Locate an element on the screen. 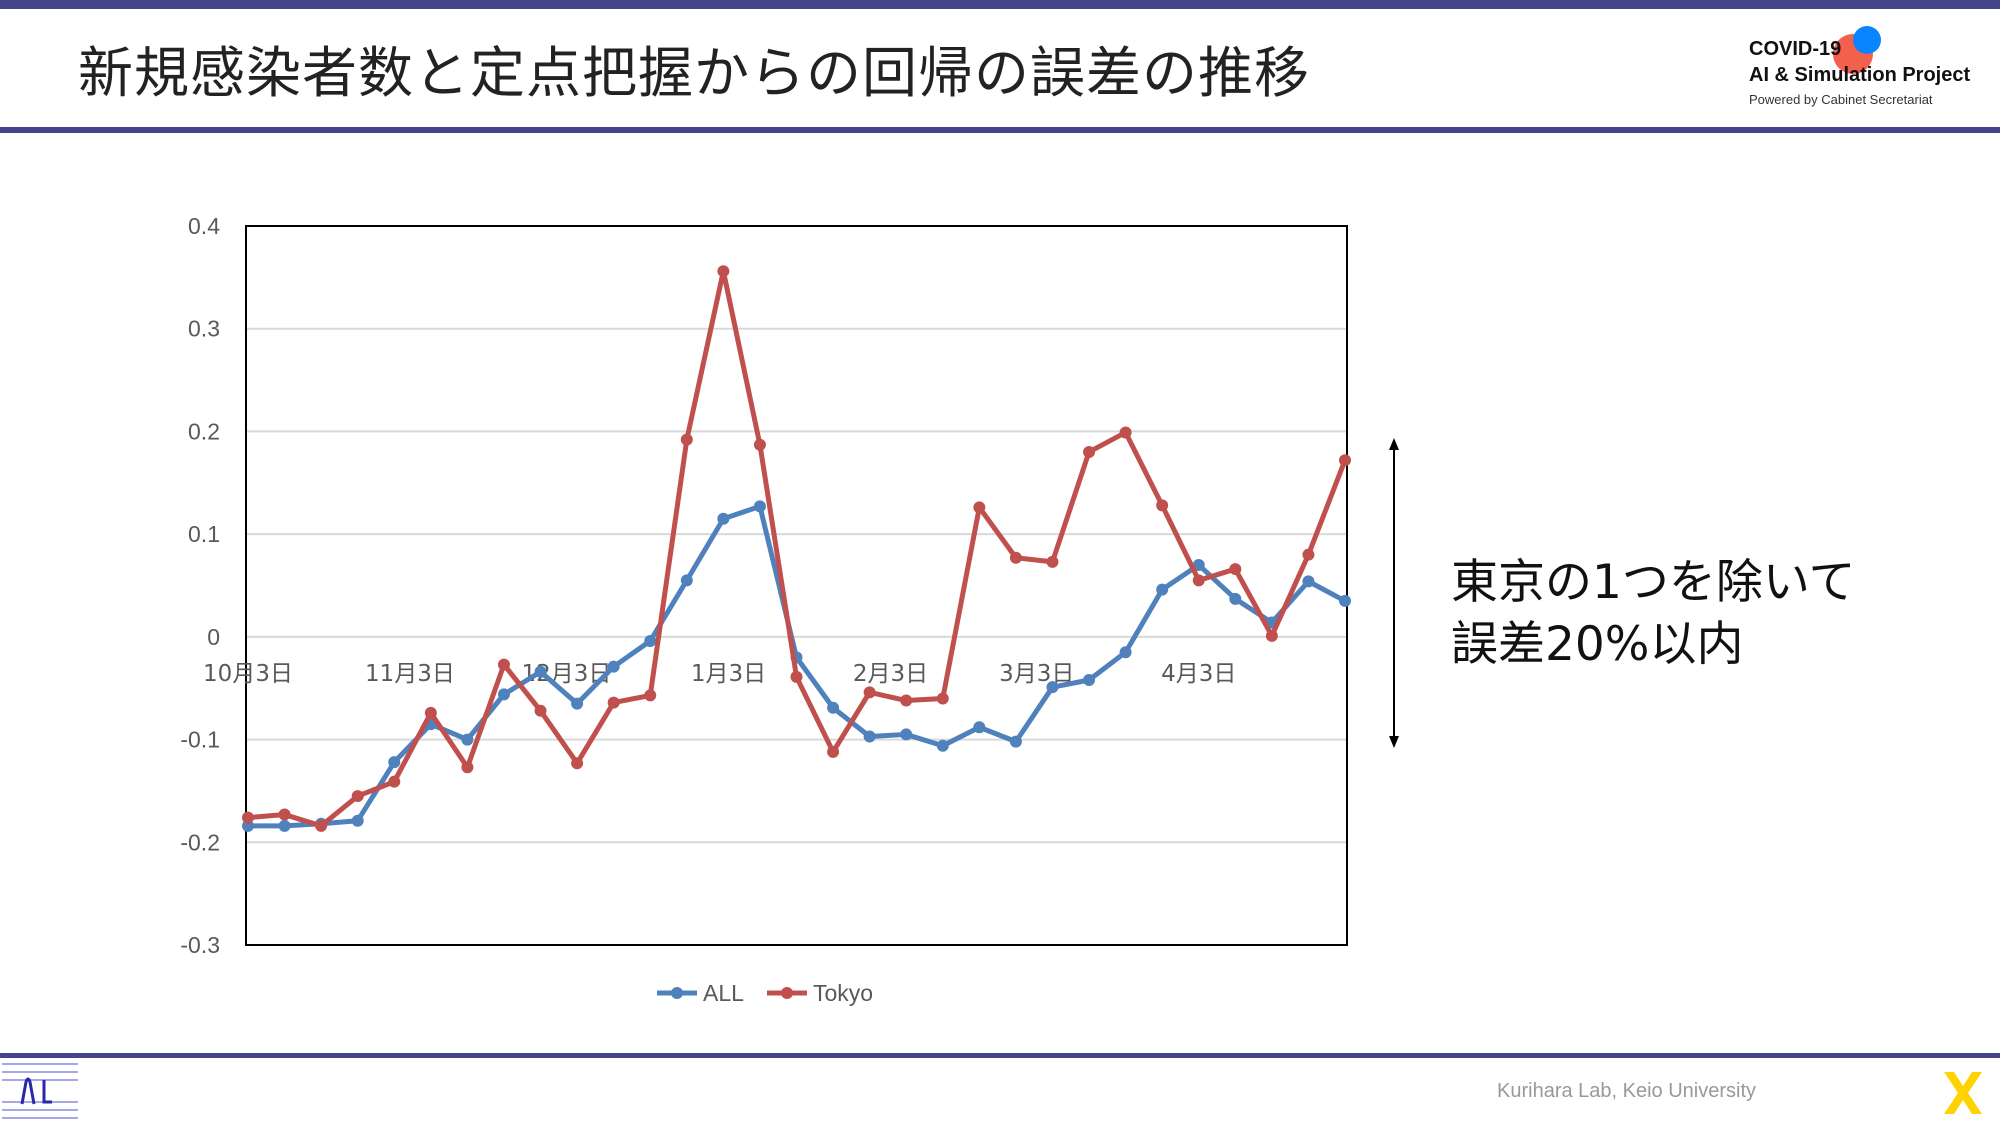  logo-line-1: COVID-19 is located at coordinates (1795, 49).